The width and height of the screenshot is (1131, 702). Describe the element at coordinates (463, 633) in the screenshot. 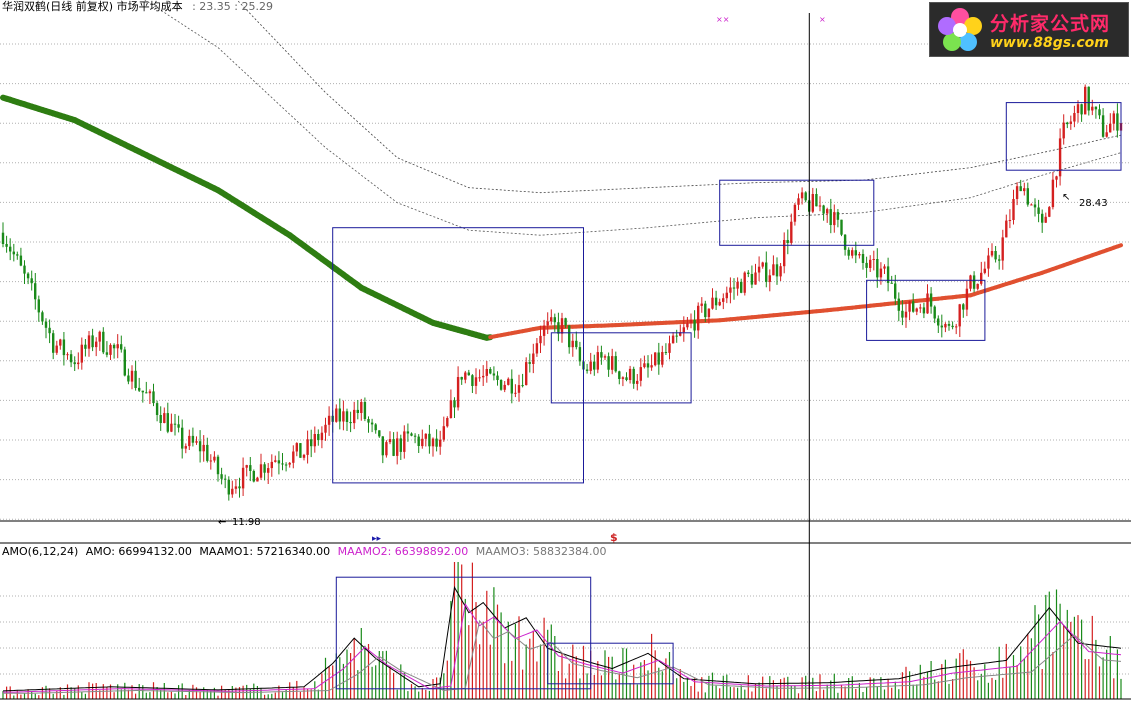

I see `amo-highlight-box` at that location.